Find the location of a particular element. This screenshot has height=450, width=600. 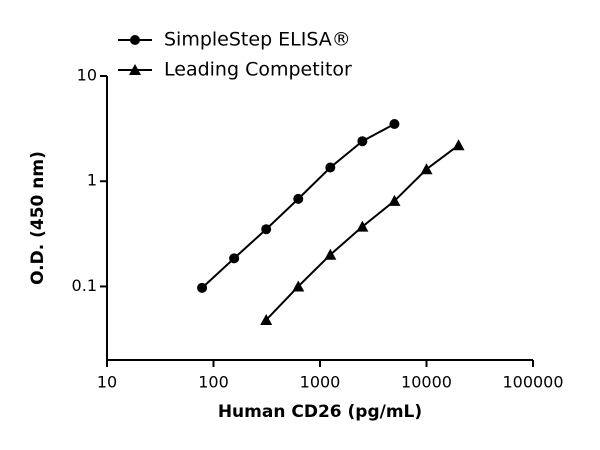

legend-label: SimpleStep ELISA® is located at coordinates (257, 40).